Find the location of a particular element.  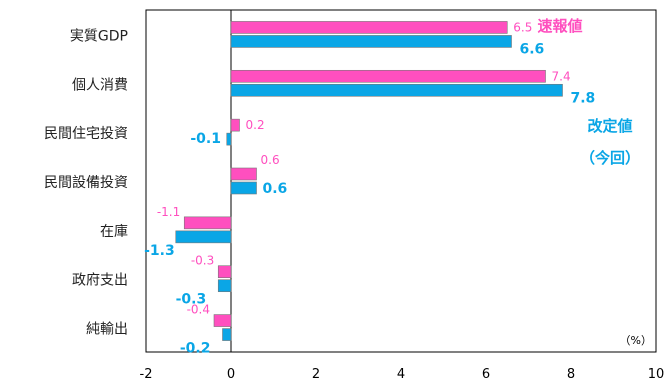

x-tick-label: 0 is located at coordinates (231, 374).